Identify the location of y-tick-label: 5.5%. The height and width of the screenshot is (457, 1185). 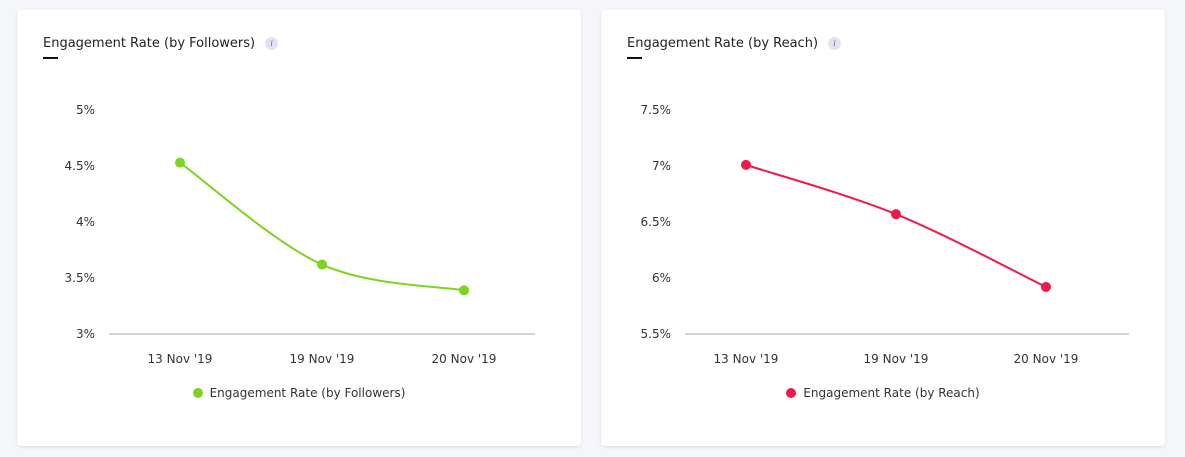
(656, 334).